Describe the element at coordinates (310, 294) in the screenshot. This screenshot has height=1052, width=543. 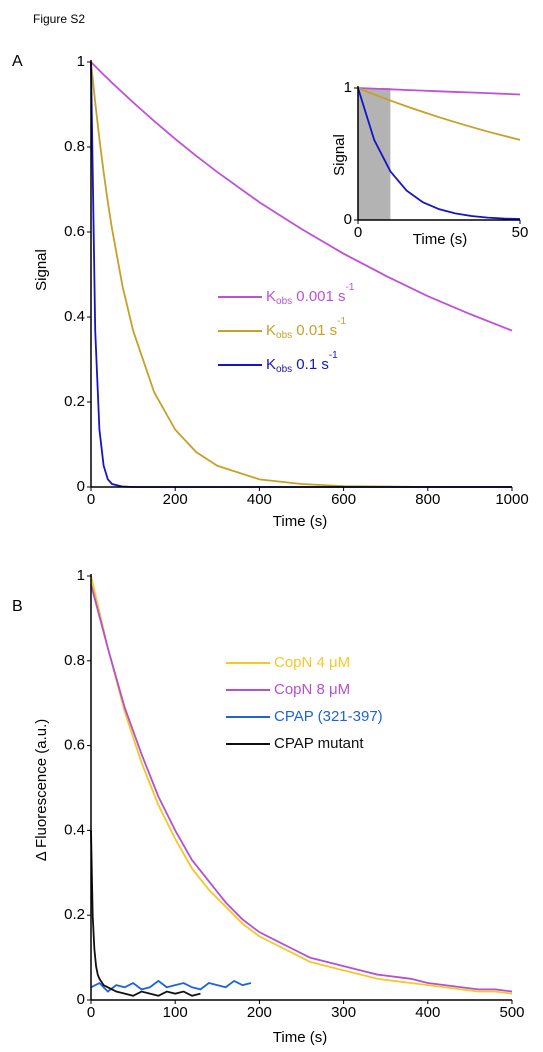
I see `legend-label: Kobs 0.001 s-1` at that location.